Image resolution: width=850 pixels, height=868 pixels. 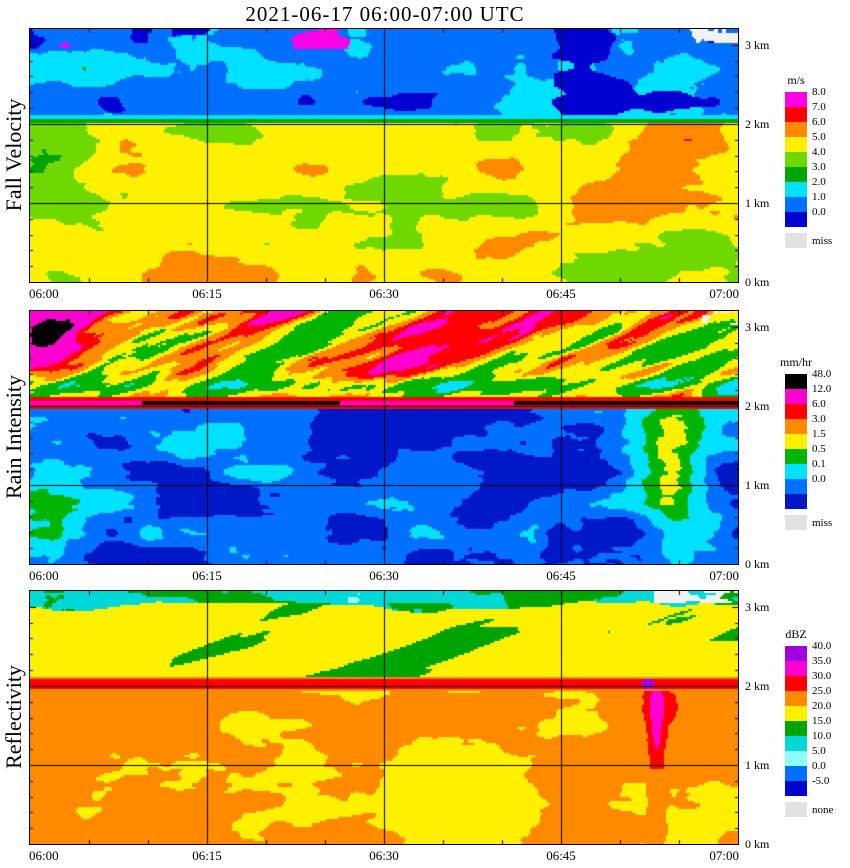 I want to click on colorbar-blocks: 48.0 12.0 6.0 3.0 1.5 0.5 0.1 0.0 miss, so click(x=808, y=449).